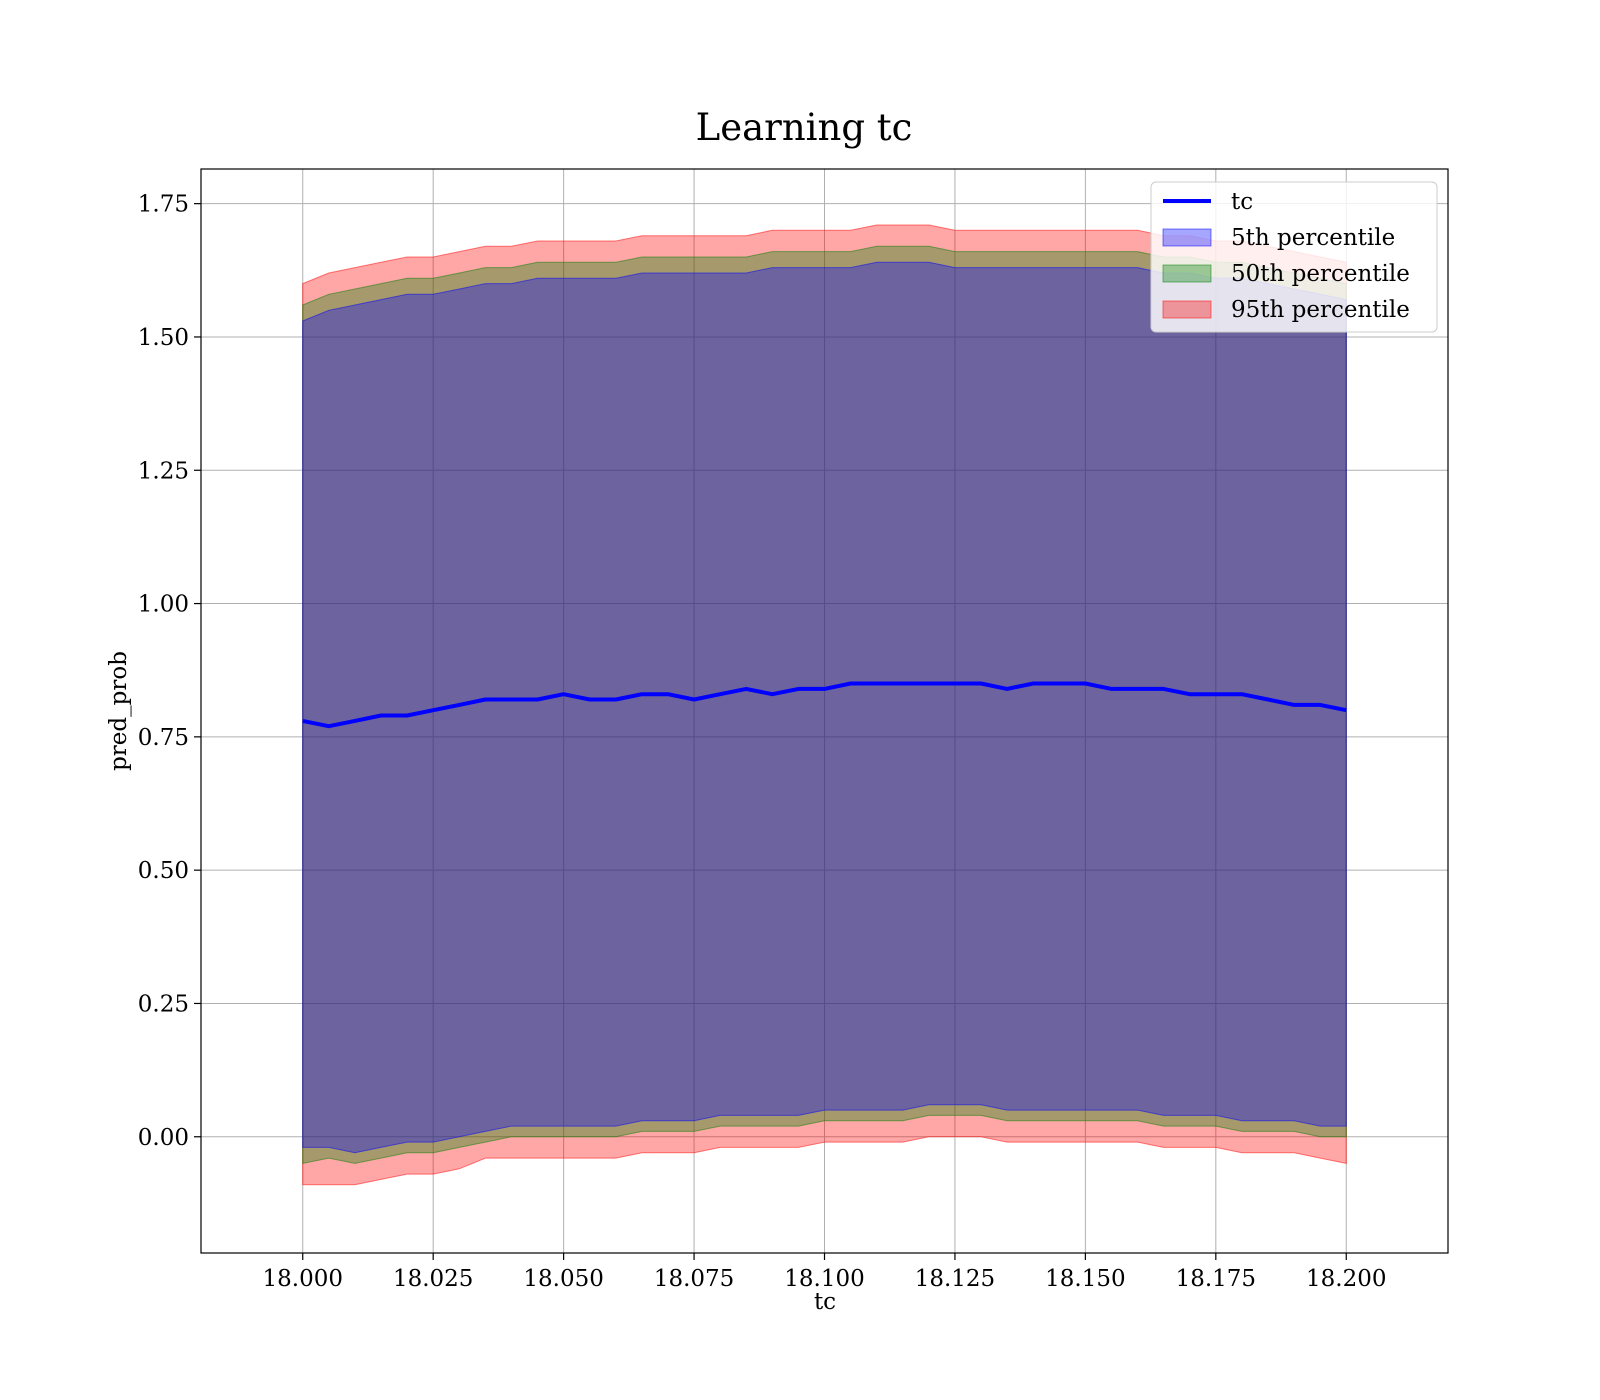 The height and width of the screenshot is (1400, 1600). What do you see at coordinates (1313, 238) in the screenshot?
I see `legend-label-5th-percentile: 5th percentile` at bounding box center [1313, 238].